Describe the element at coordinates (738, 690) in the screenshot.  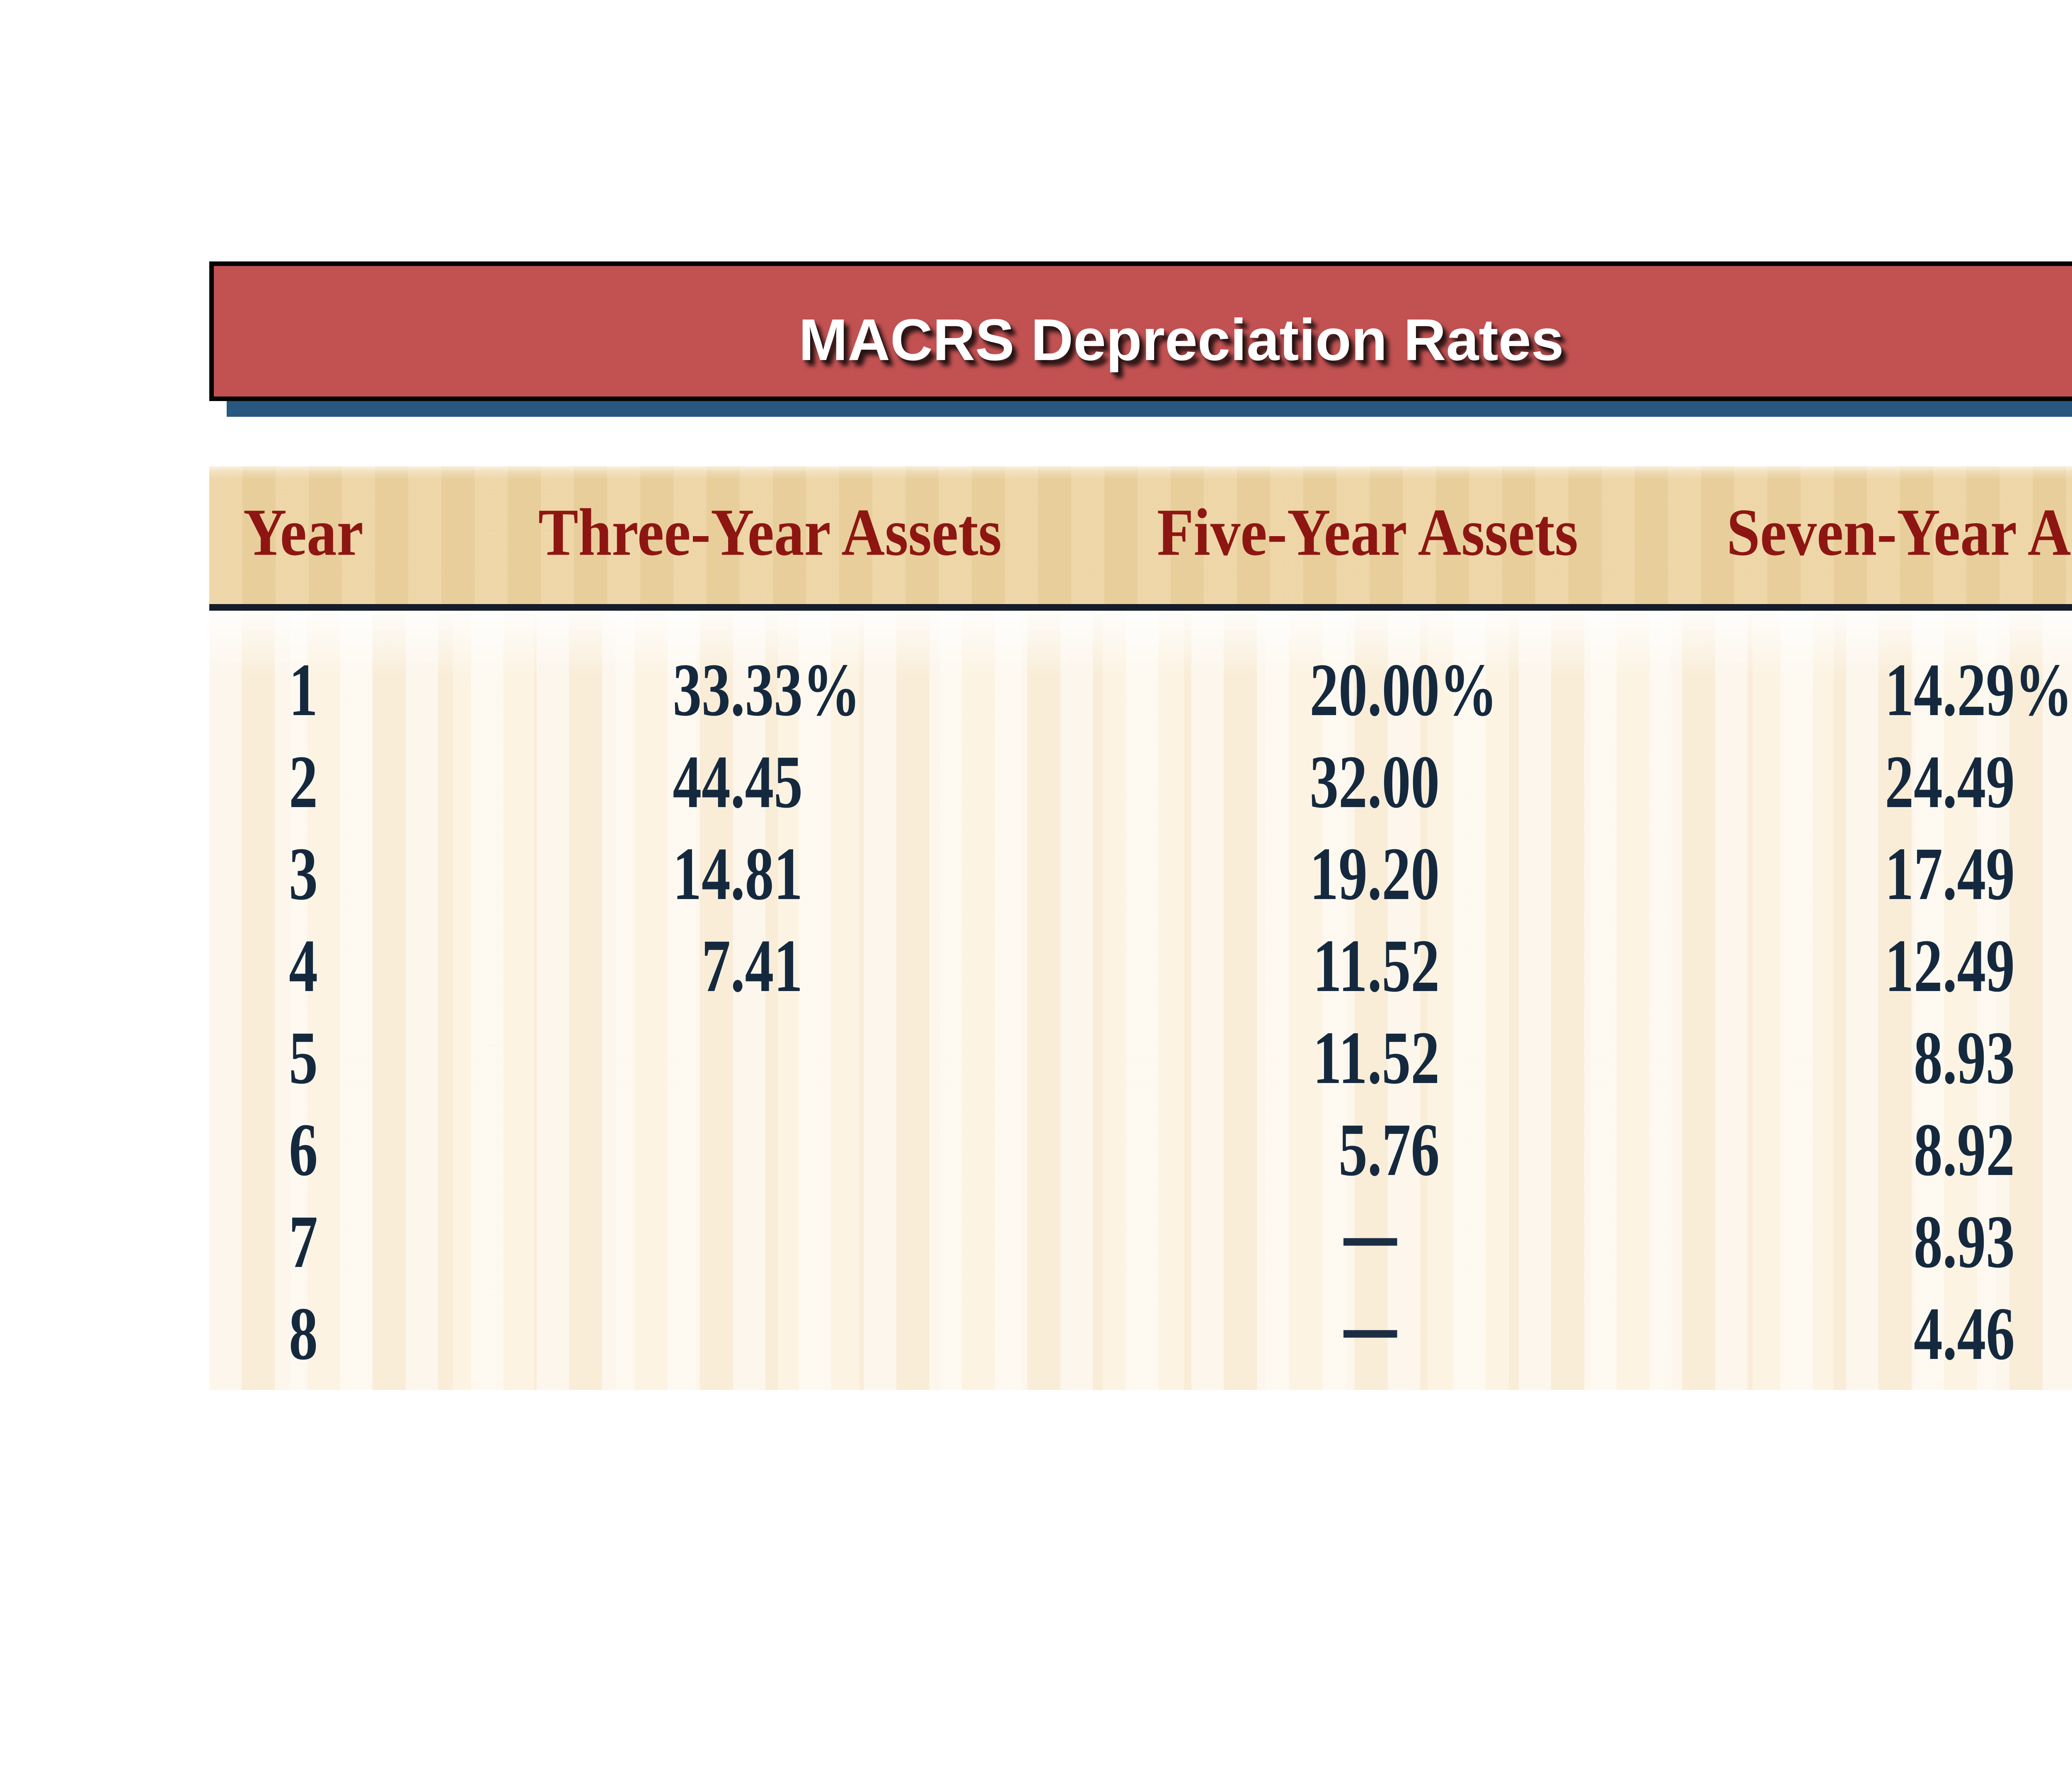
I see `cell-three-year-value: 33.33` at that location.